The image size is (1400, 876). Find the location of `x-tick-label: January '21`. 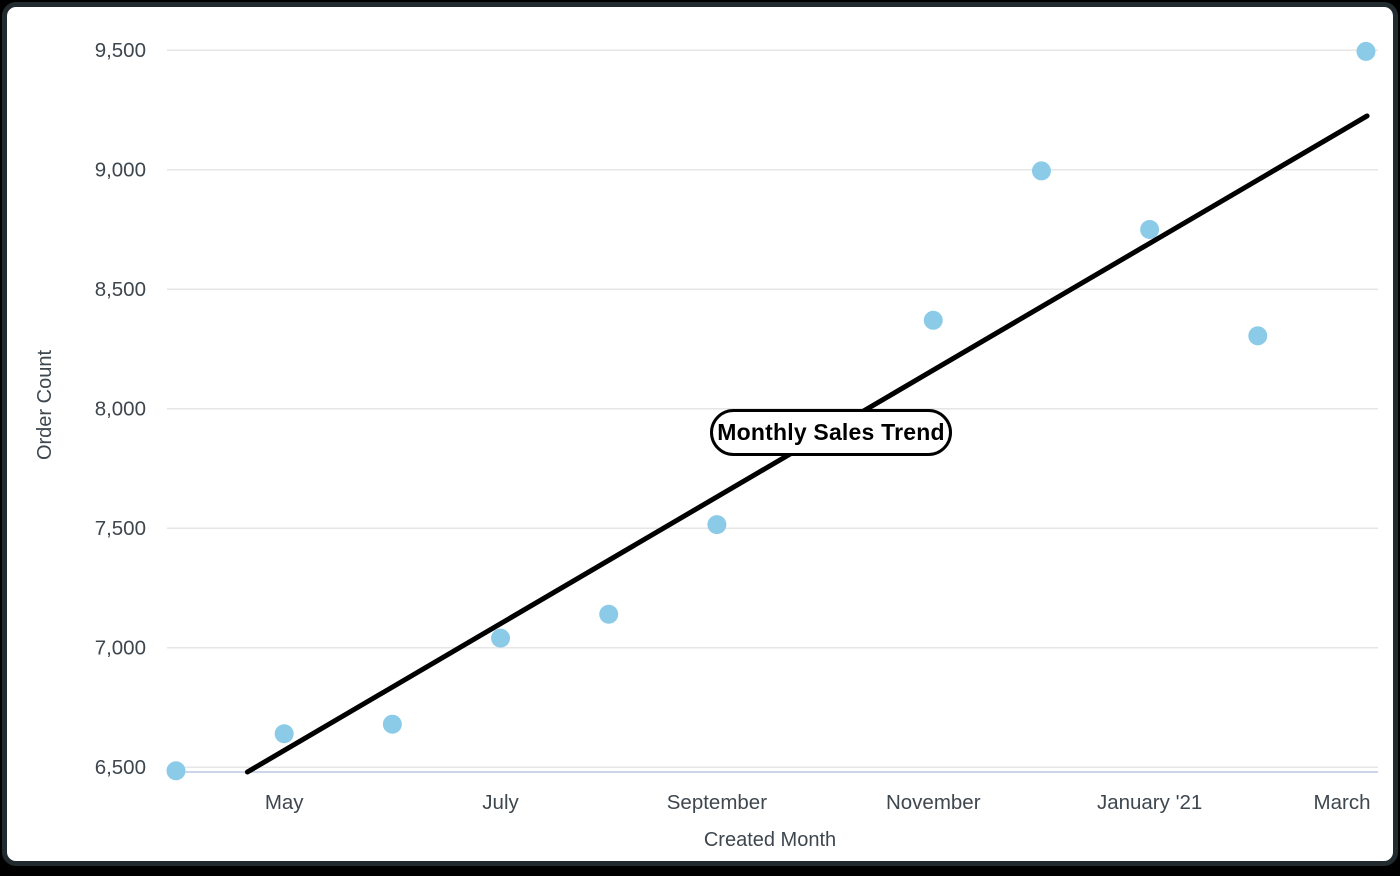

x-tick-label: January '21 is located at coordinates (1149, 802).